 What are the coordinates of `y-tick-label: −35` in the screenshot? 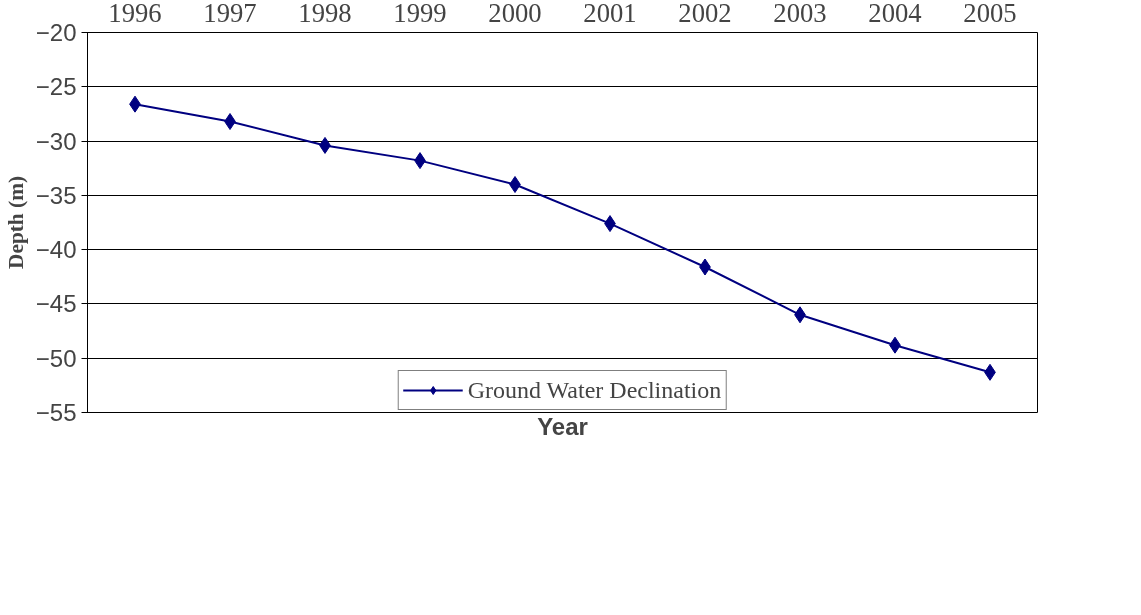 It's located at (56, 195).